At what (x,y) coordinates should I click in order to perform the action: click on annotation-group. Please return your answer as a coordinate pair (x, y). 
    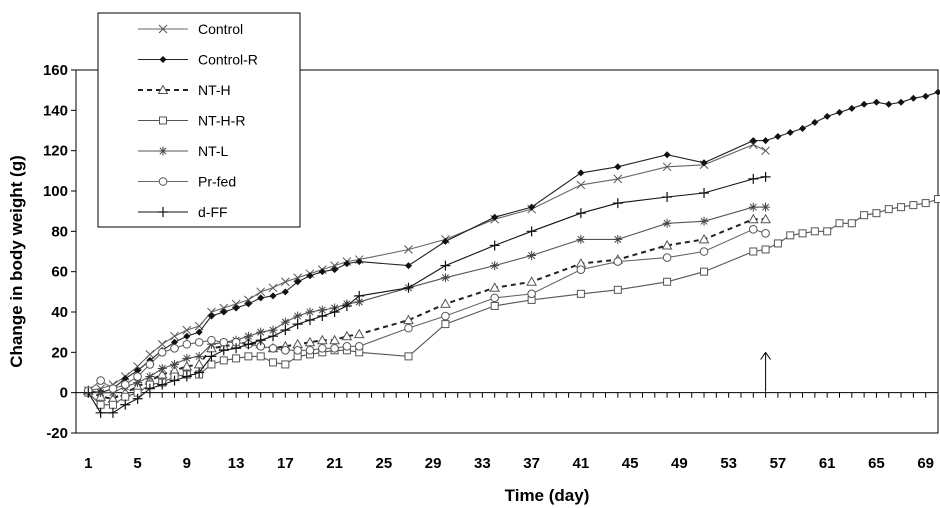
    Looking at the image, I should click on (766, 371).